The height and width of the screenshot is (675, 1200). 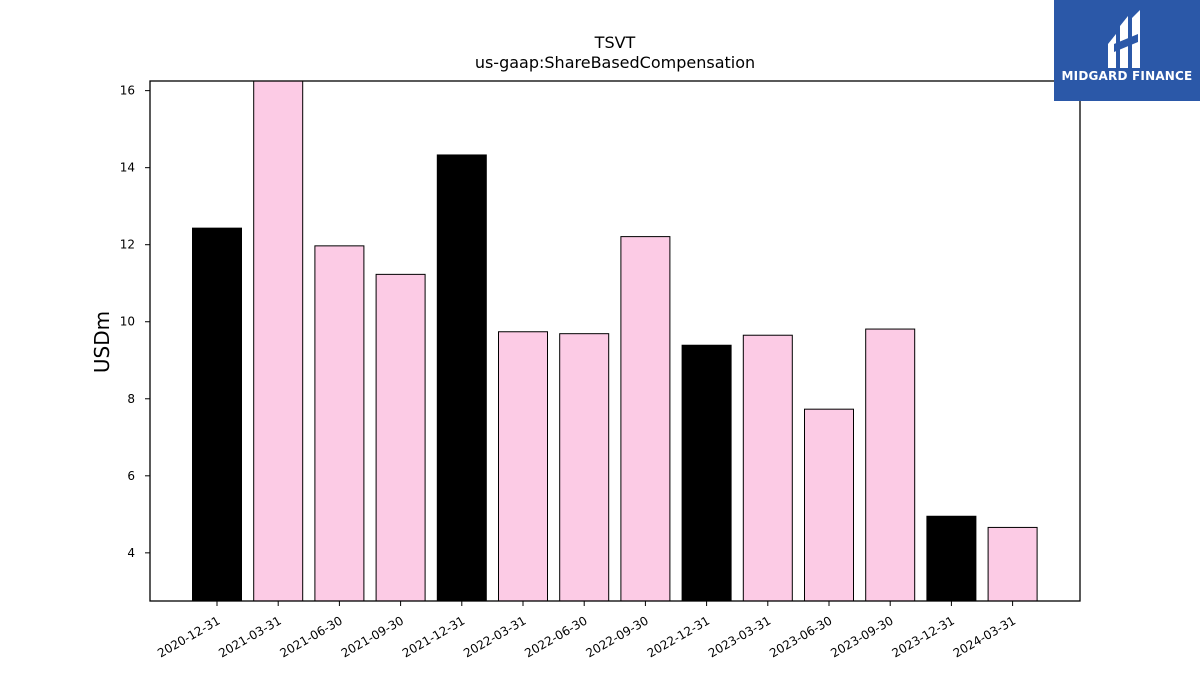 I want to click on y-ticks: 4 6 8 10 12 14 16, so click(x=135, y=322).